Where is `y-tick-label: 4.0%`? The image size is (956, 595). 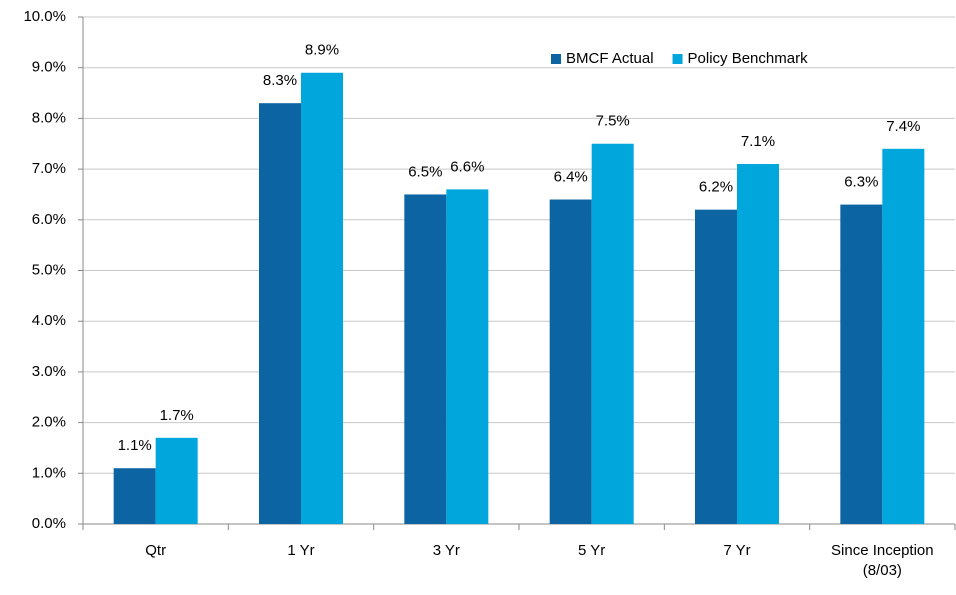 y-tick-label: 4.0% is located at coordinates (49, 320).